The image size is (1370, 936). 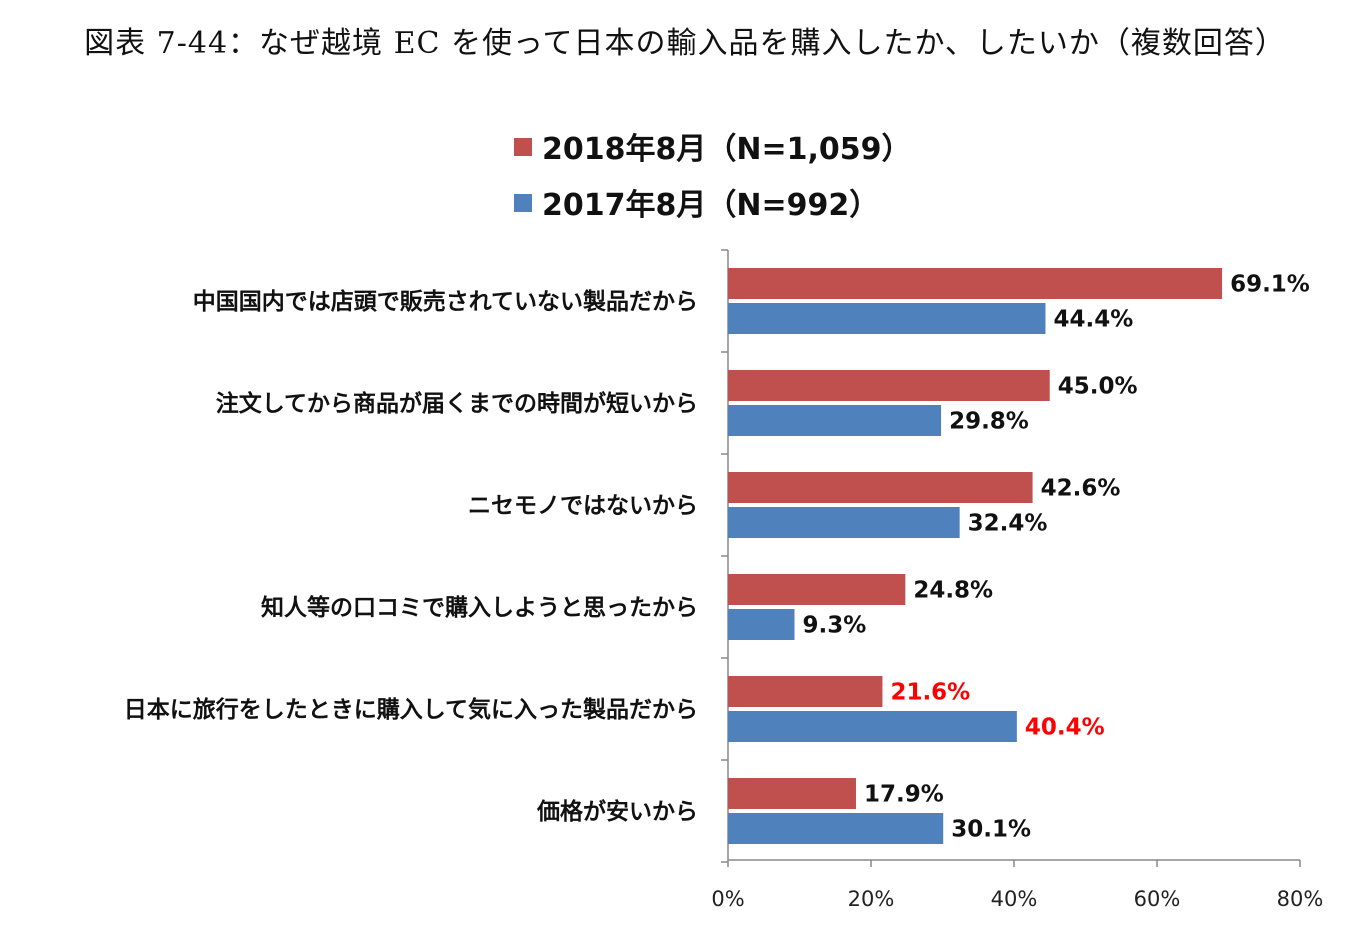 I want to click on bar-s0-c4, so click(x=805, y=691).